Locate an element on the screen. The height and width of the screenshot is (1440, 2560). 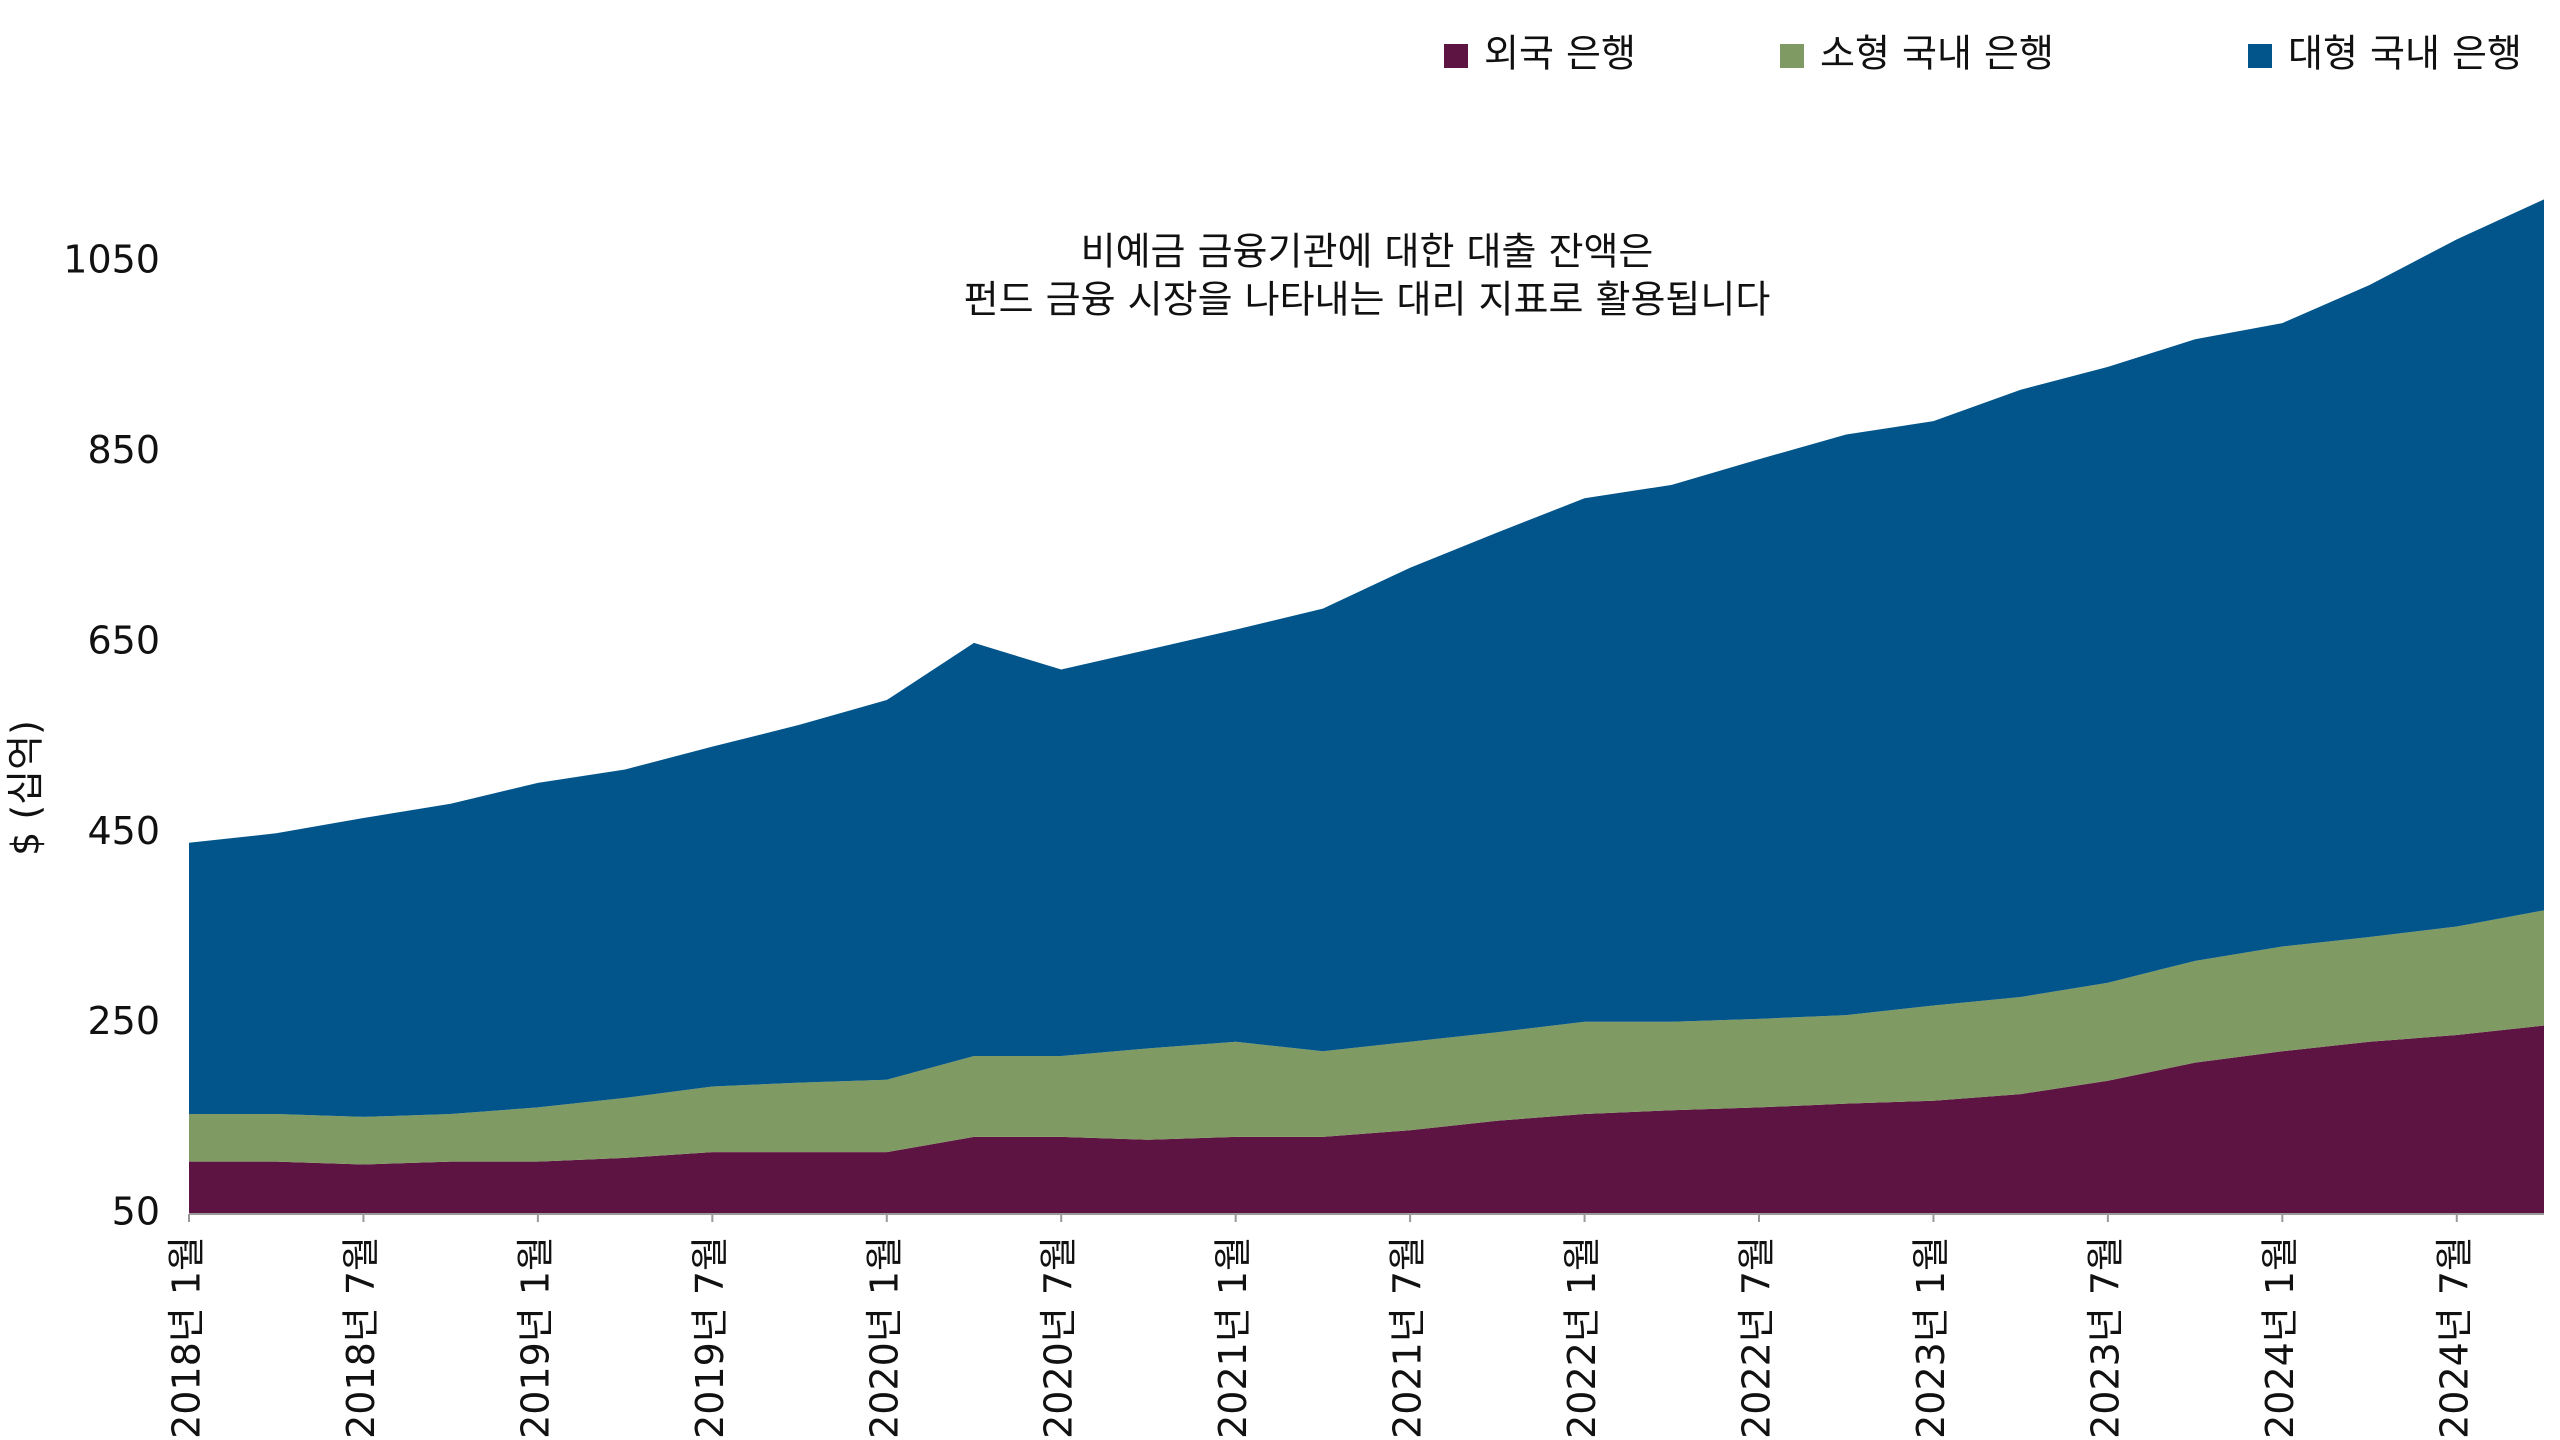
x-tick-label: 2024년 7월 is located at coordinates (2454, 1337).